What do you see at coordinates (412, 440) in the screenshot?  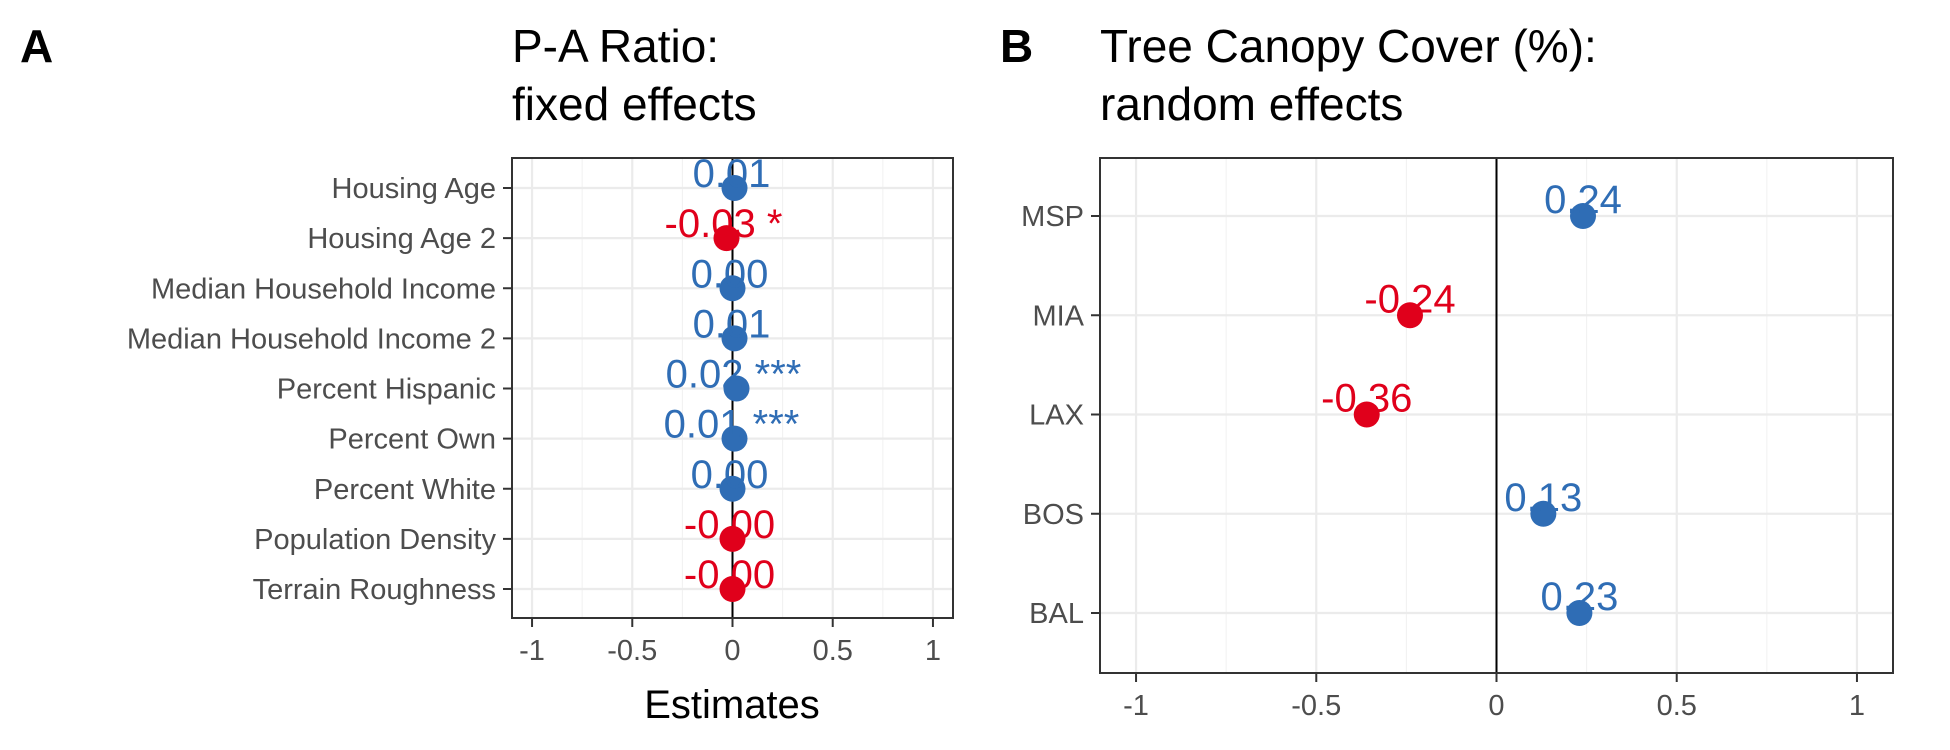 I see `y-tick-label: Percent Own` at bounding box center [412, 440].